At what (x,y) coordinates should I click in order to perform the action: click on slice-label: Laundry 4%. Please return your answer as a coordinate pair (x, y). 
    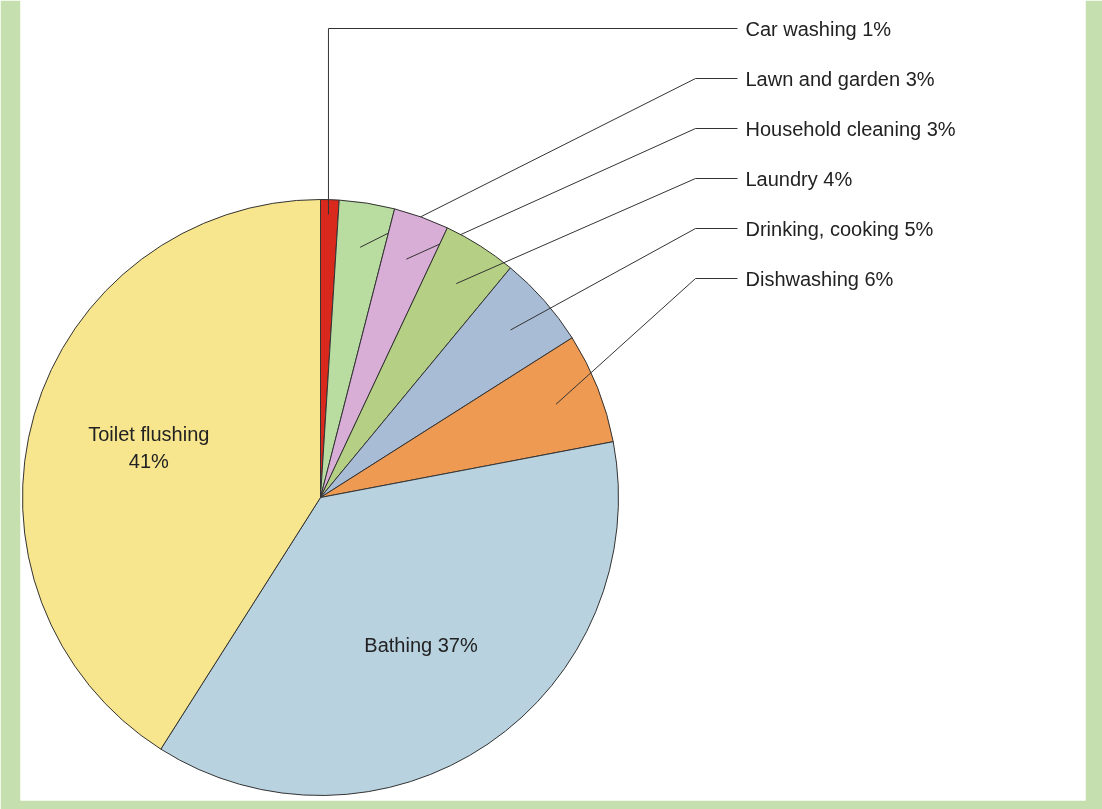
    Looking at the image, I should click on (799, 178).